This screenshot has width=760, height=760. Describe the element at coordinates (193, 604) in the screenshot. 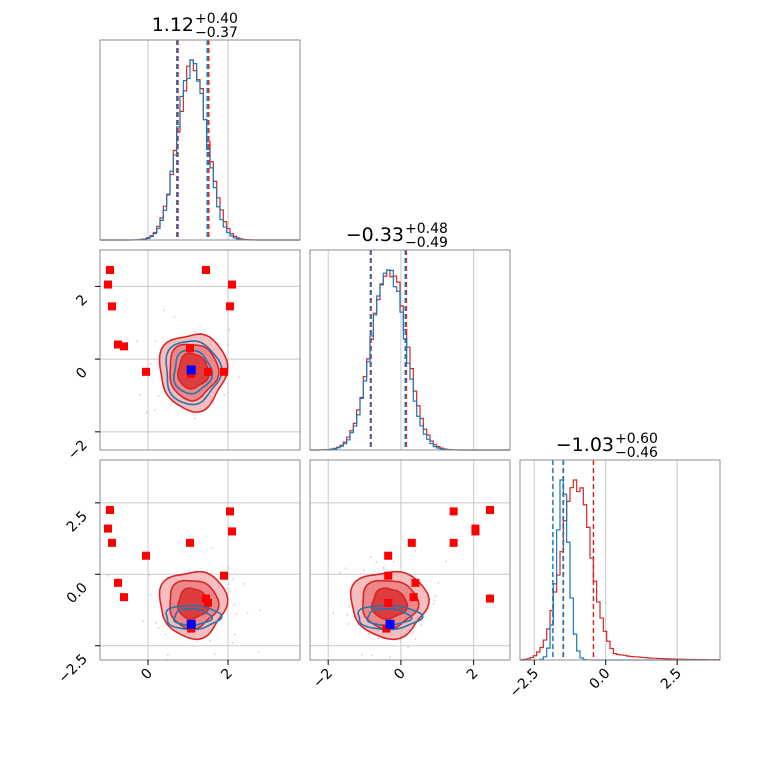

I see `contour-red-filled` at that location.